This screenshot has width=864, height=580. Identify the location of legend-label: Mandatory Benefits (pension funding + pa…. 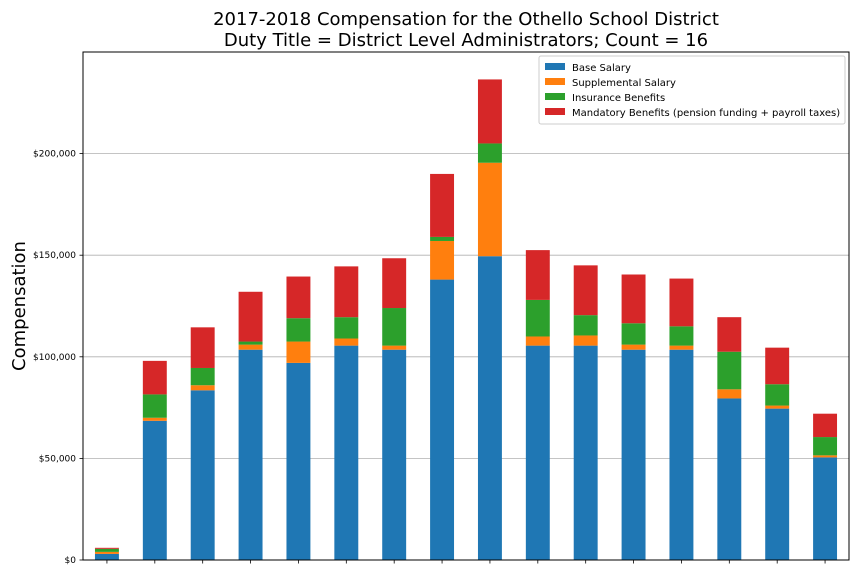
(706, 113).